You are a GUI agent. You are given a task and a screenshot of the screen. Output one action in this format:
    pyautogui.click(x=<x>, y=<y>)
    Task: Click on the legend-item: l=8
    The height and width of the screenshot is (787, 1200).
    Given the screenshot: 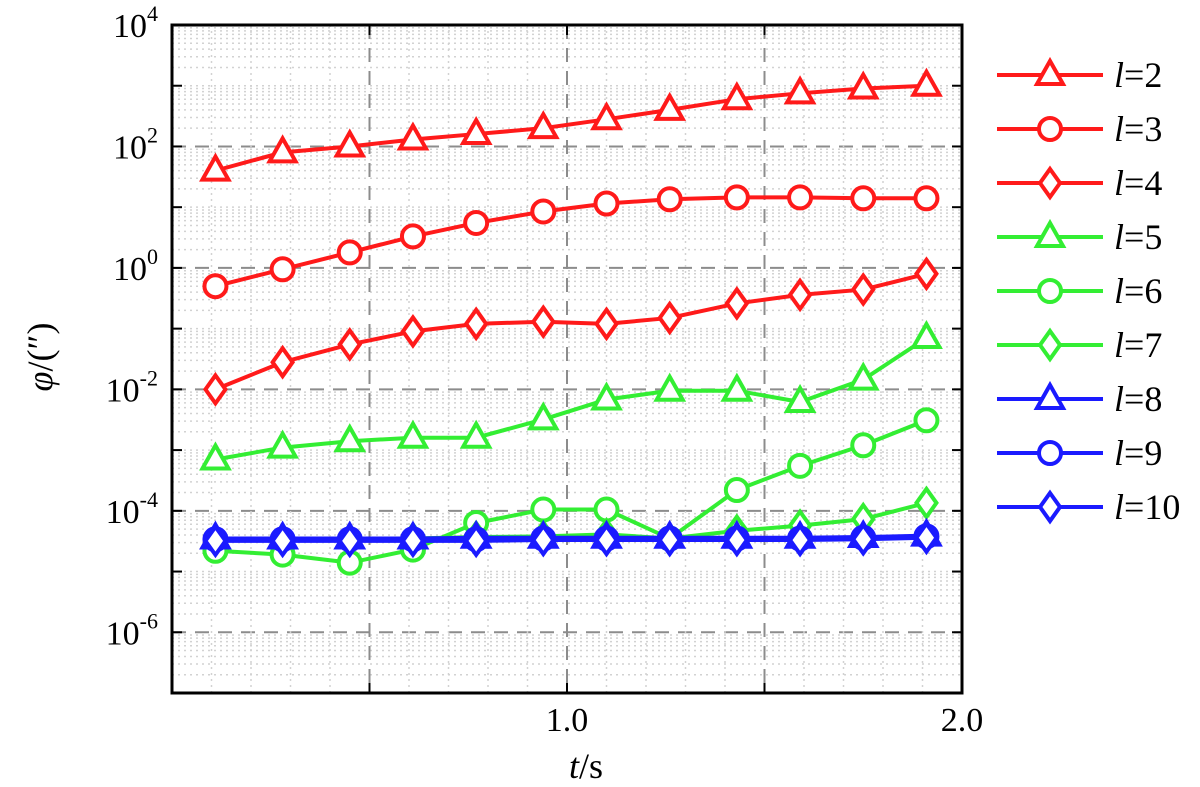 What is the action you would take?
    pyautogui.click(x=1079, y=399)
    